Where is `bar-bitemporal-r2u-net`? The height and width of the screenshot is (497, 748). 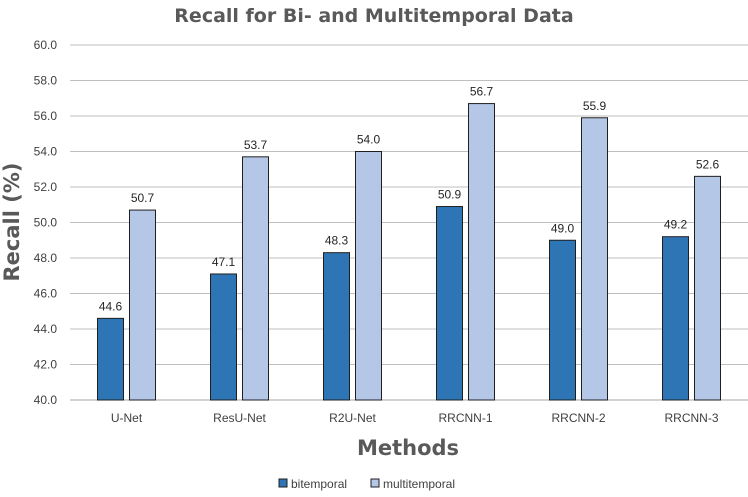
bar-bitemporal-r2u-net is located at coordinates (336, 326).